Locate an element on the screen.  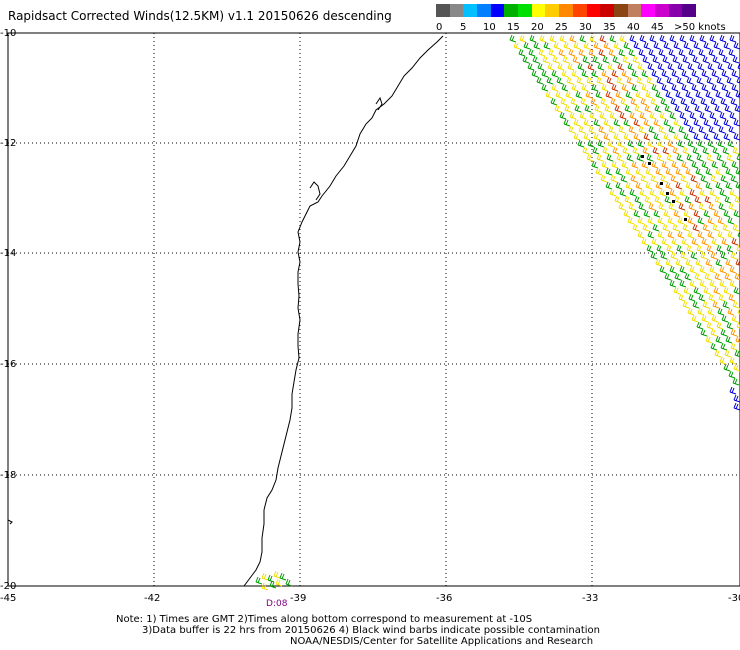
legend-label: 5 is located at coordinates (463, 27).